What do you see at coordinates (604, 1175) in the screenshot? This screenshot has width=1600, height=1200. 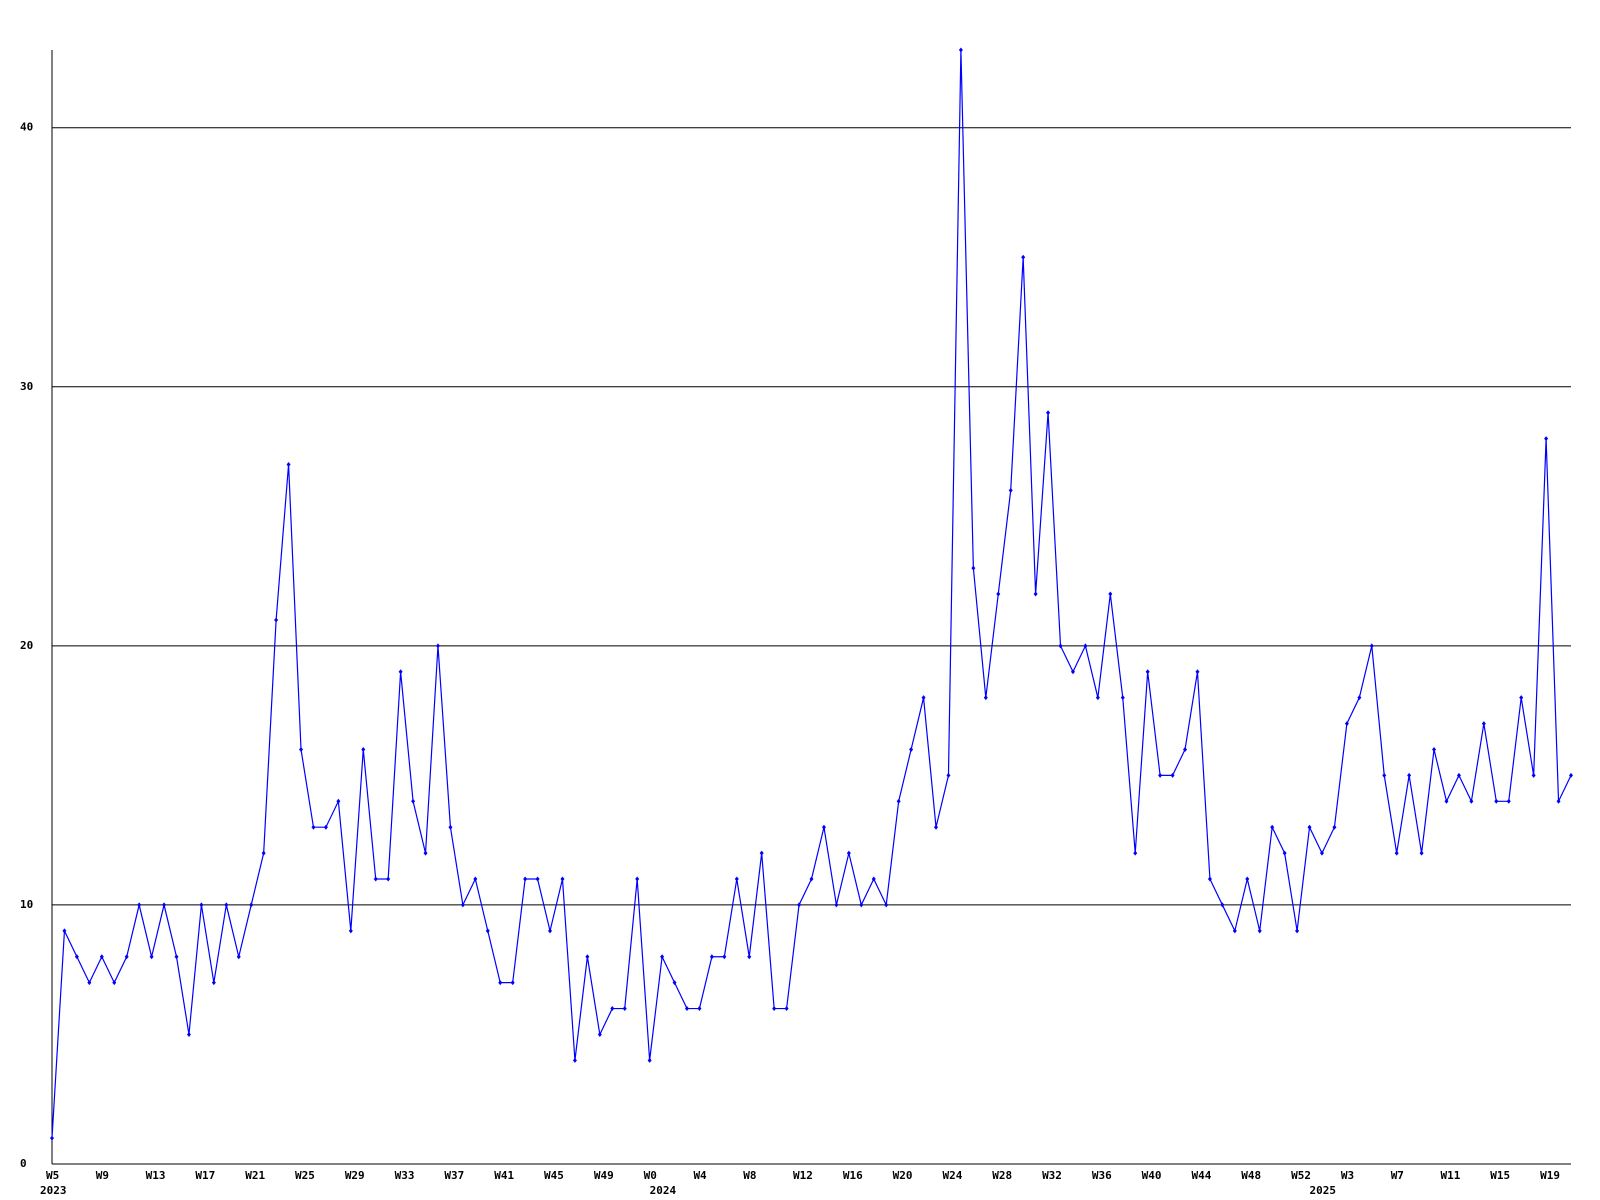 I see `x-tick-label: W49` at bounding box center [604, 1175].